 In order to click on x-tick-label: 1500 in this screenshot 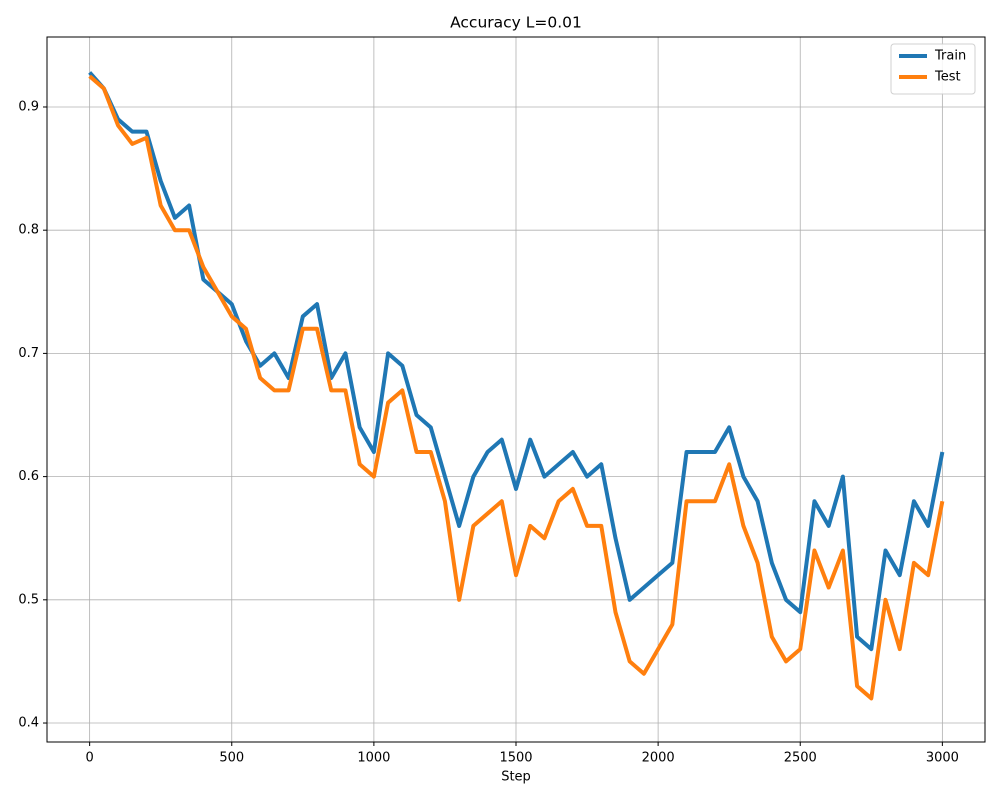, I will do `click(515, 758)`.